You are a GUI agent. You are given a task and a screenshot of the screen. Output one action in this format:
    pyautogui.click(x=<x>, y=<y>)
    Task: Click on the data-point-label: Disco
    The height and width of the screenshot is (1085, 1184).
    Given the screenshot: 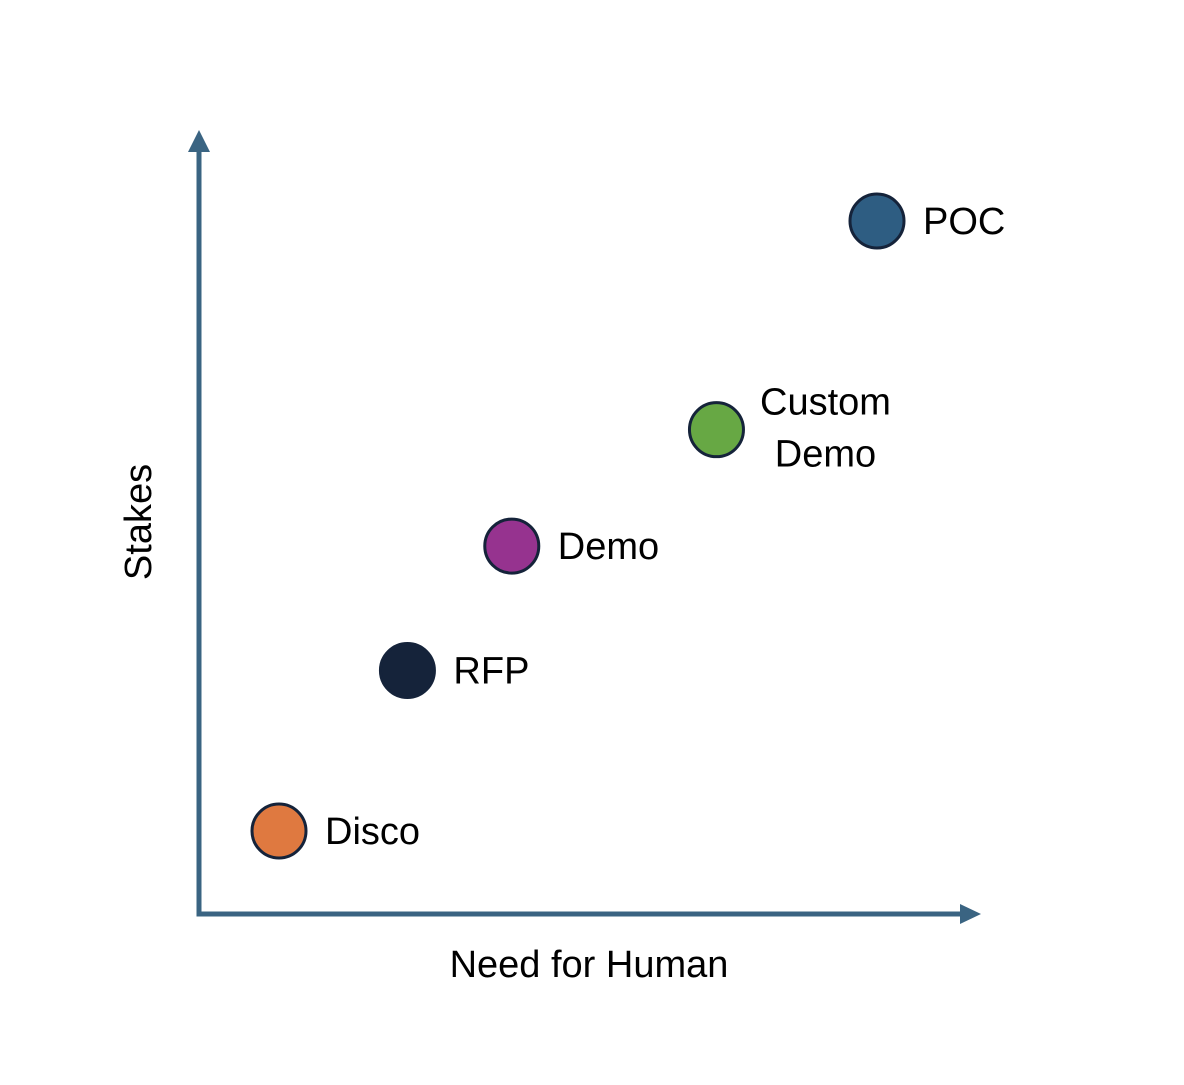 What is the action you would take?
    pyautogui.click(x=372, y=832)
    